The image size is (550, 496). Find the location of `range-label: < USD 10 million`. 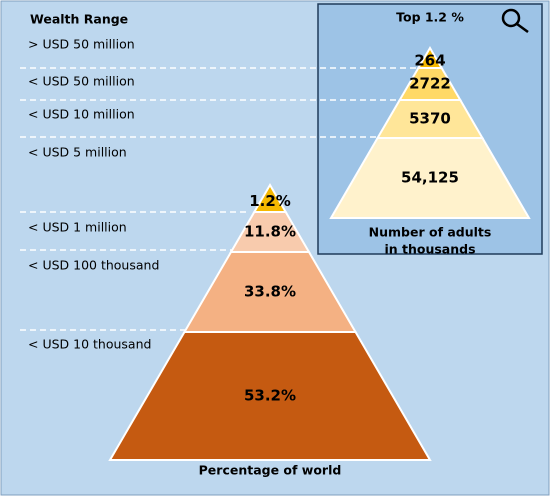

range-label: < USD 10 million is located at coordinates (81, 114).